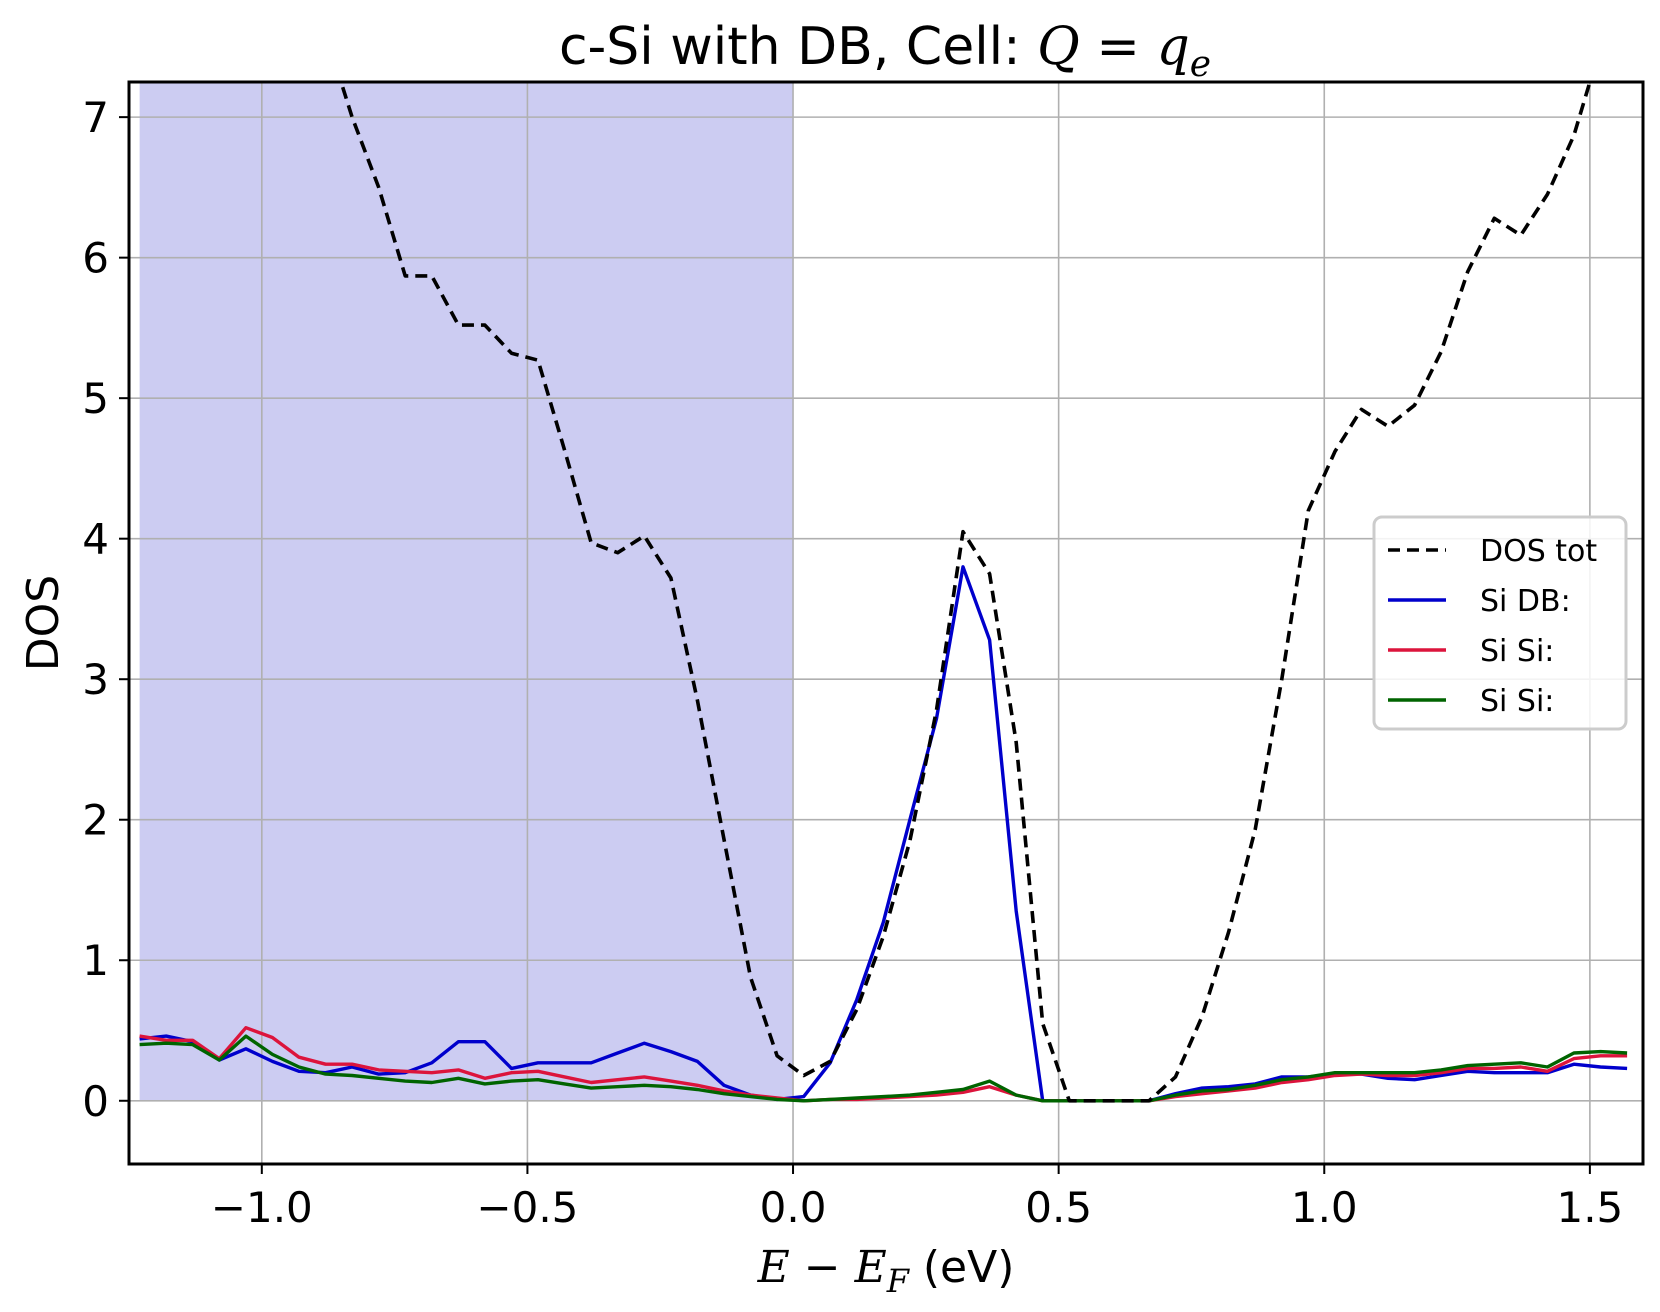 Image resolution: width=1660 pixels, height=1312 pixels. Describe the element at coordinates (1589, 1207) in the screenshot. I see `x-tick-label: 1.5` at that location.